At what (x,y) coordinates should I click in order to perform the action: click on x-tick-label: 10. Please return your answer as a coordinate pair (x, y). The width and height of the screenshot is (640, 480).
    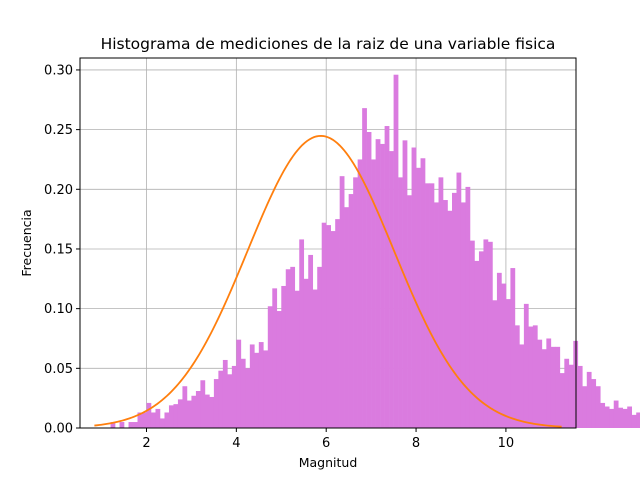
    Looking at the image, I should click on (506, 443).